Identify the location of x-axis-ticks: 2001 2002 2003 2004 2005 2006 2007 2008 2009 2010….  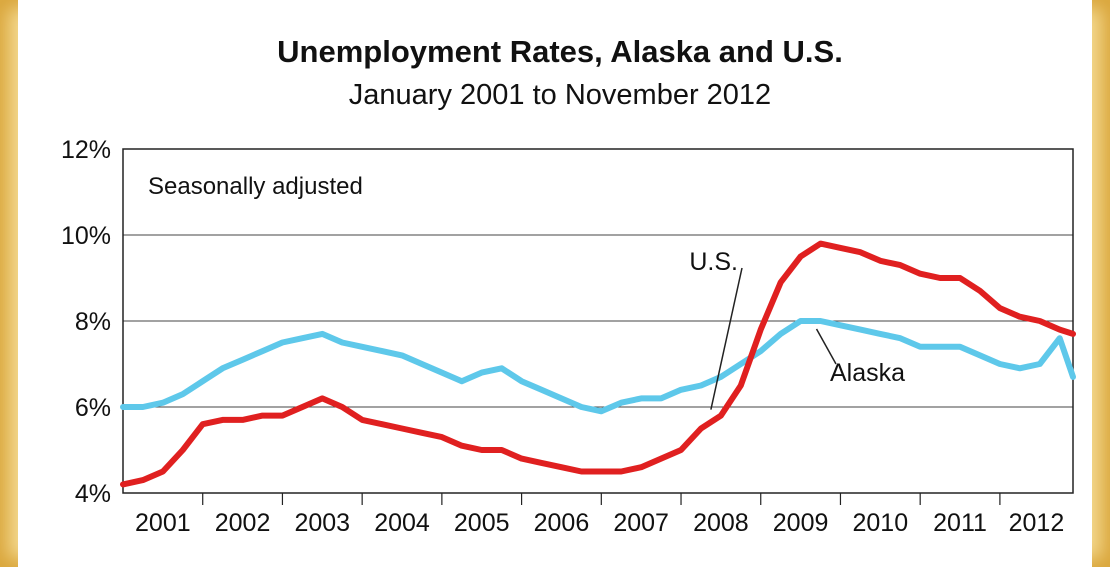
(599, 515).